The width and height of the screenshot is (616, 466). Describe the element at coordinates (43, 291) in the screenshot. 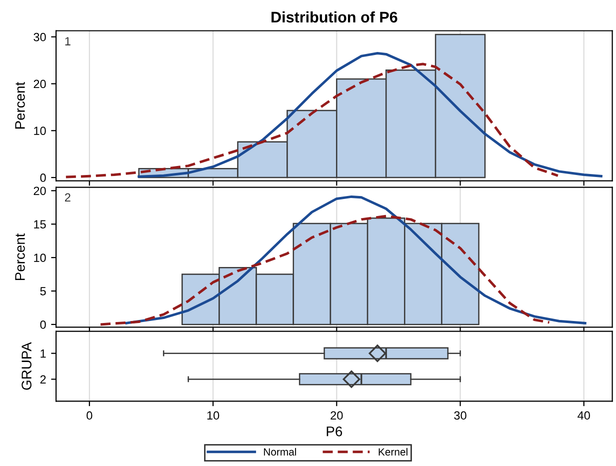

I see `y-tick-label: 5` at that location.